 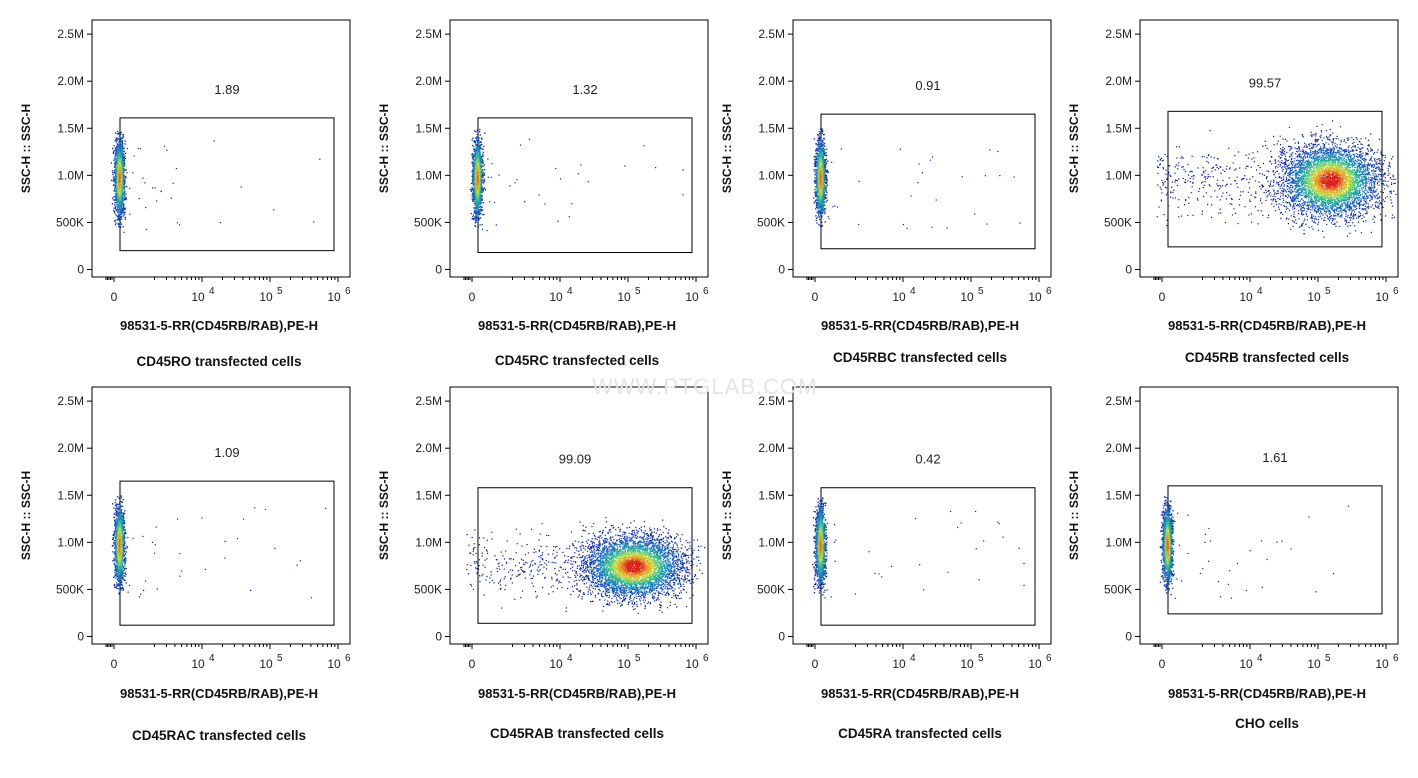 I want to click on panel-caption: CD45RB transfected cells, so click(x=1267, y=357).